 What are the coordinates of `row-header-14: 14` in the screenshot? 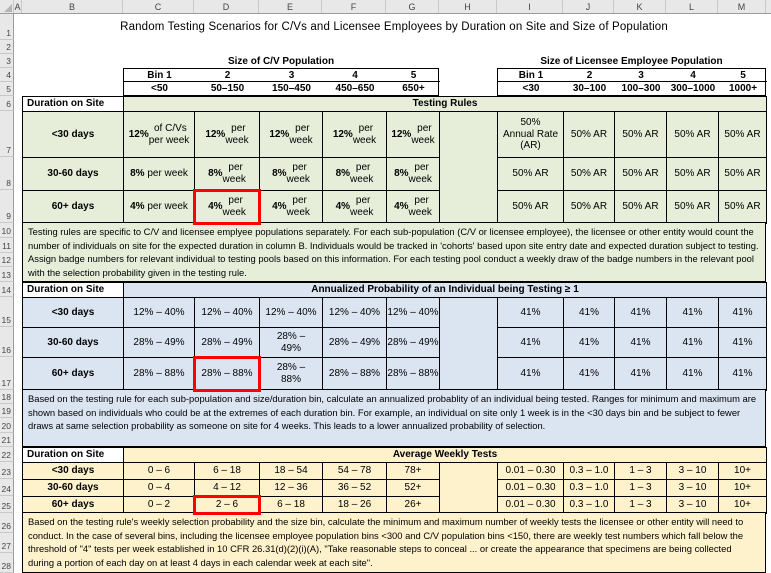 It's located at (7, 289).